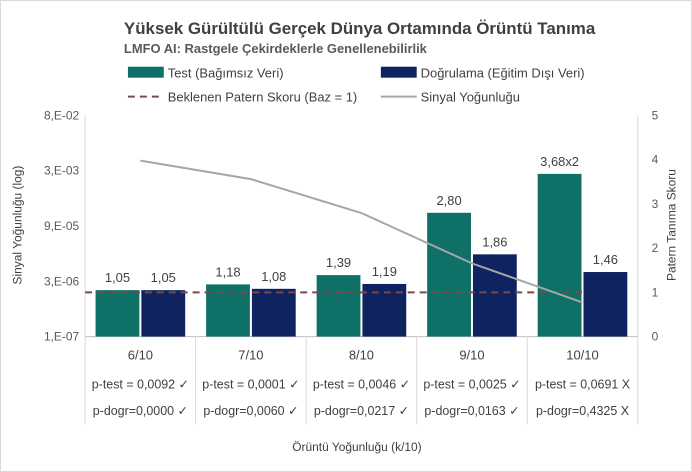 This screenshot has height=472, width=692. I want to click on y-right-tick-label: 3, so click(655, 204).